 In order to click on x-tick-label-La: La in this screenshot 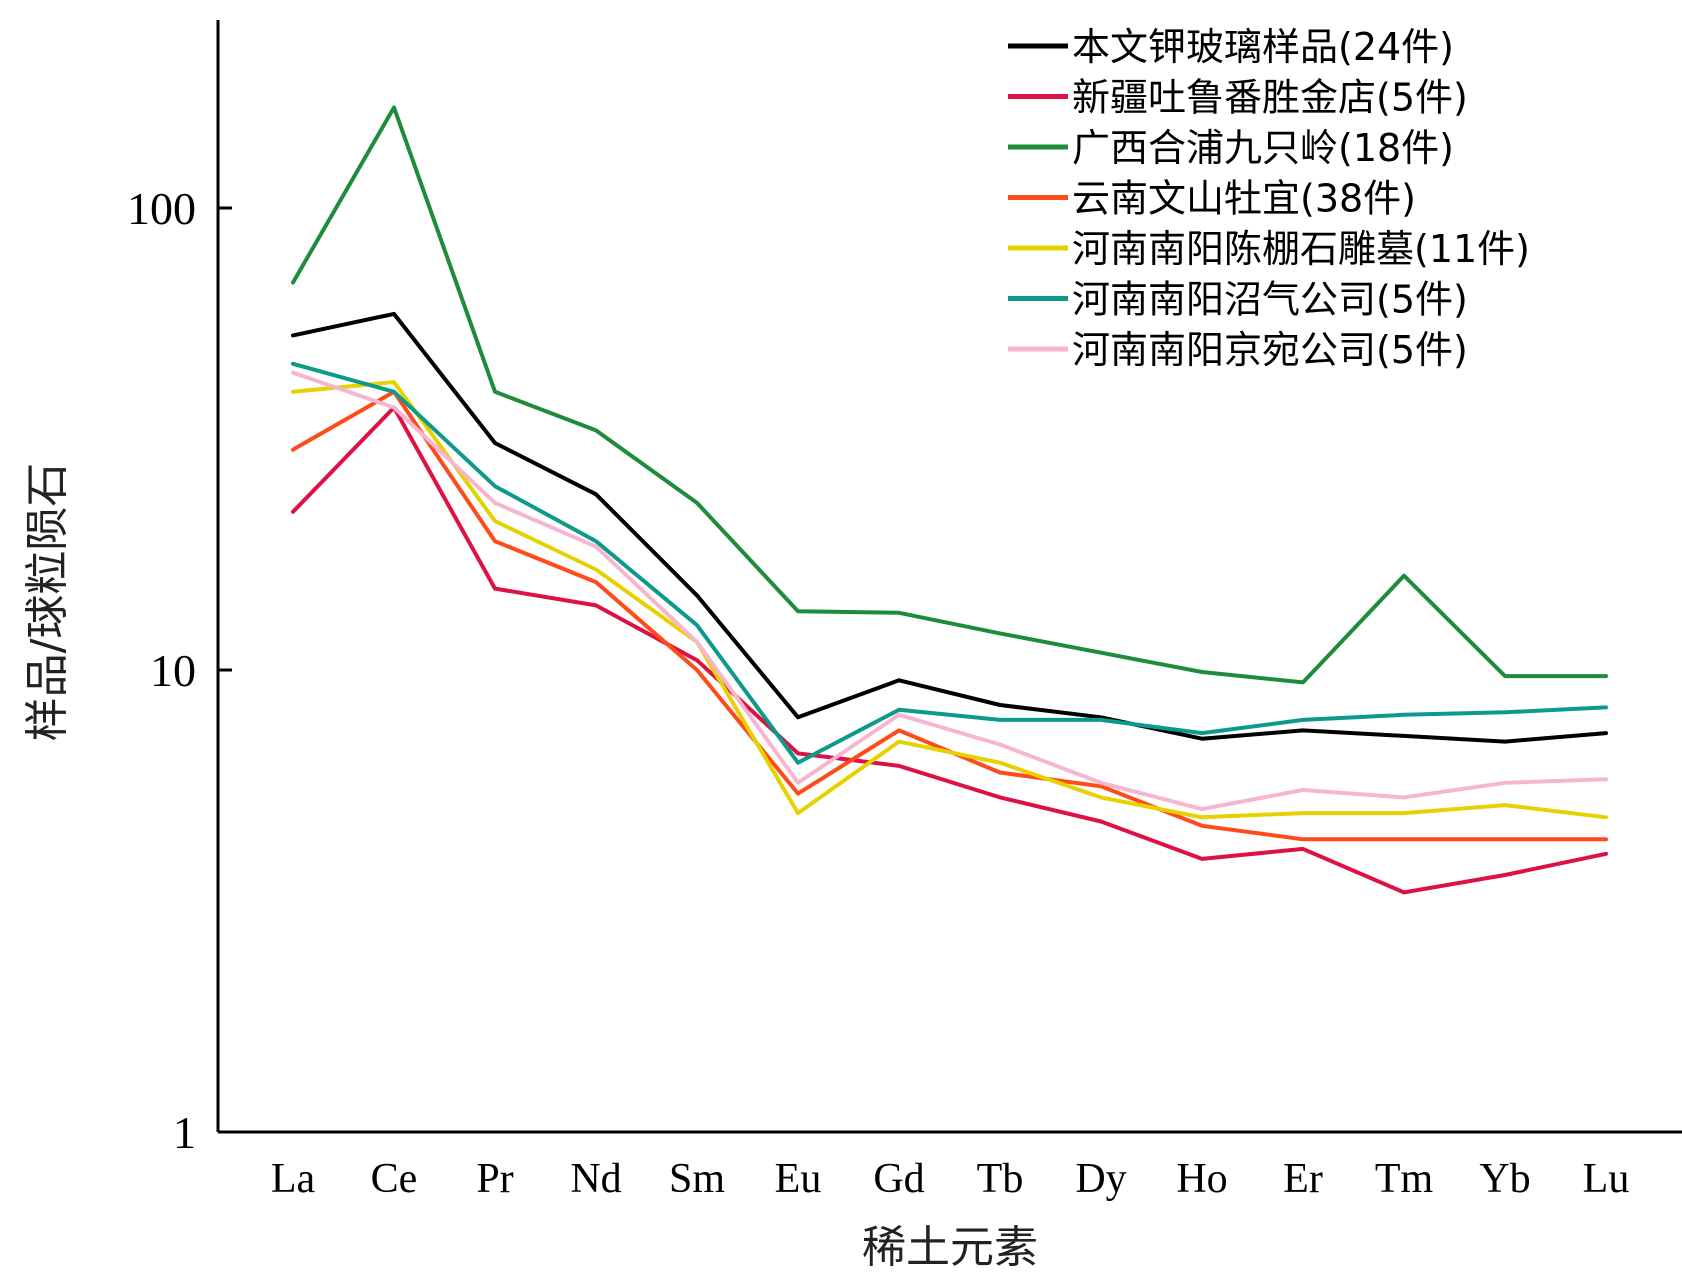, I will do `click(293, 1179)`.